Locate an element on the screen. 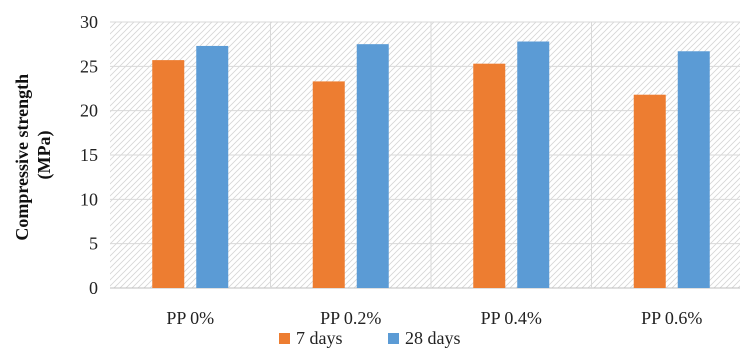  bar-pp-0-4--7-days is located at coordinates (489, 175).